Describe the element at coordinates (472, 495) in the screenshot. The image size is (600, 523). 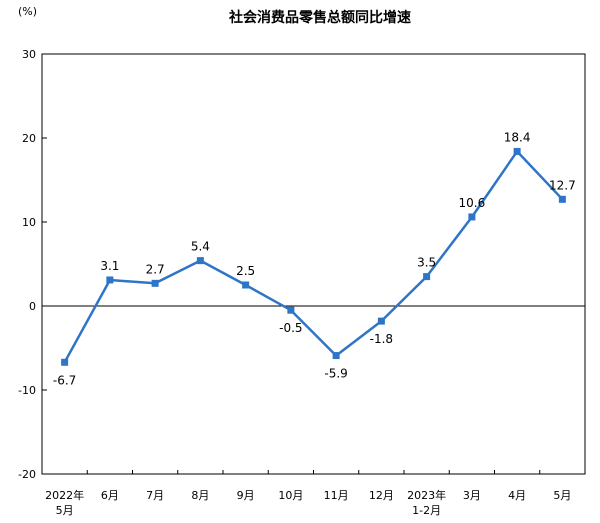
I see `x-tick-label: 3月` at that location.